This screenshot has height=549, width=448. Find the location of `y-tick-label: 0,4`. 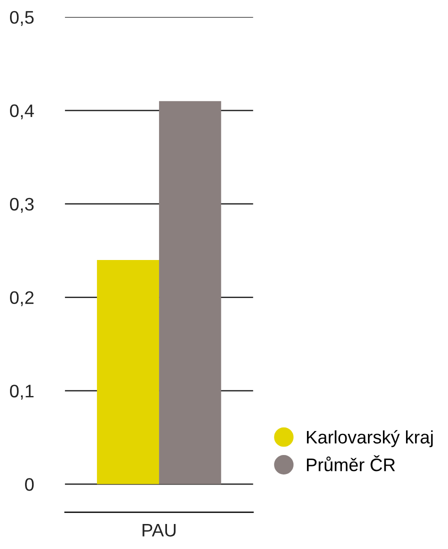

y-tick-label: 0,4 is located at coordinates (22, 112).